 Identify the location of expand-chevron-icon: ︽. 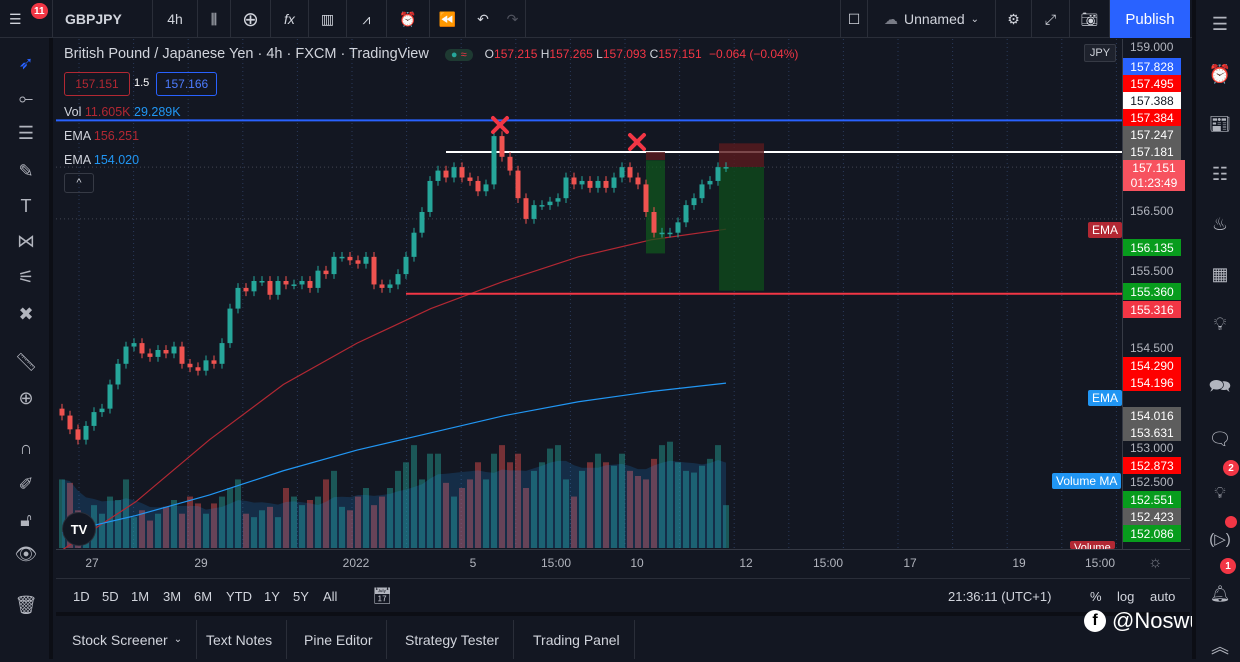
(1220, 647).